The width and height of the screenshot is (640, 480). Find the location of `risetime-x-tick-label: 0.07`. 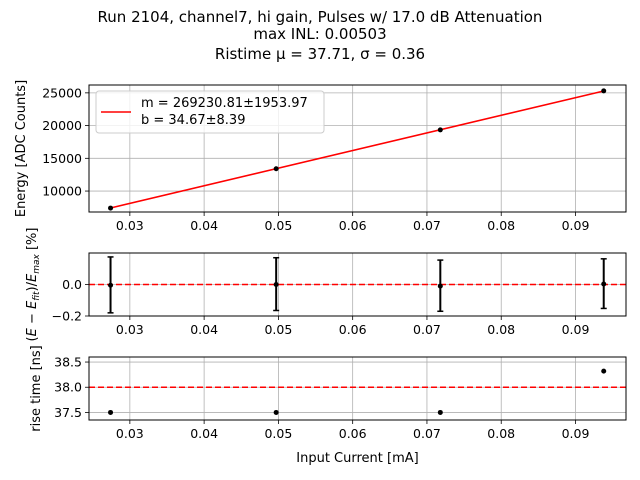

risetime-x-tick-label: 0.07 is located at coordinates (427, 433).